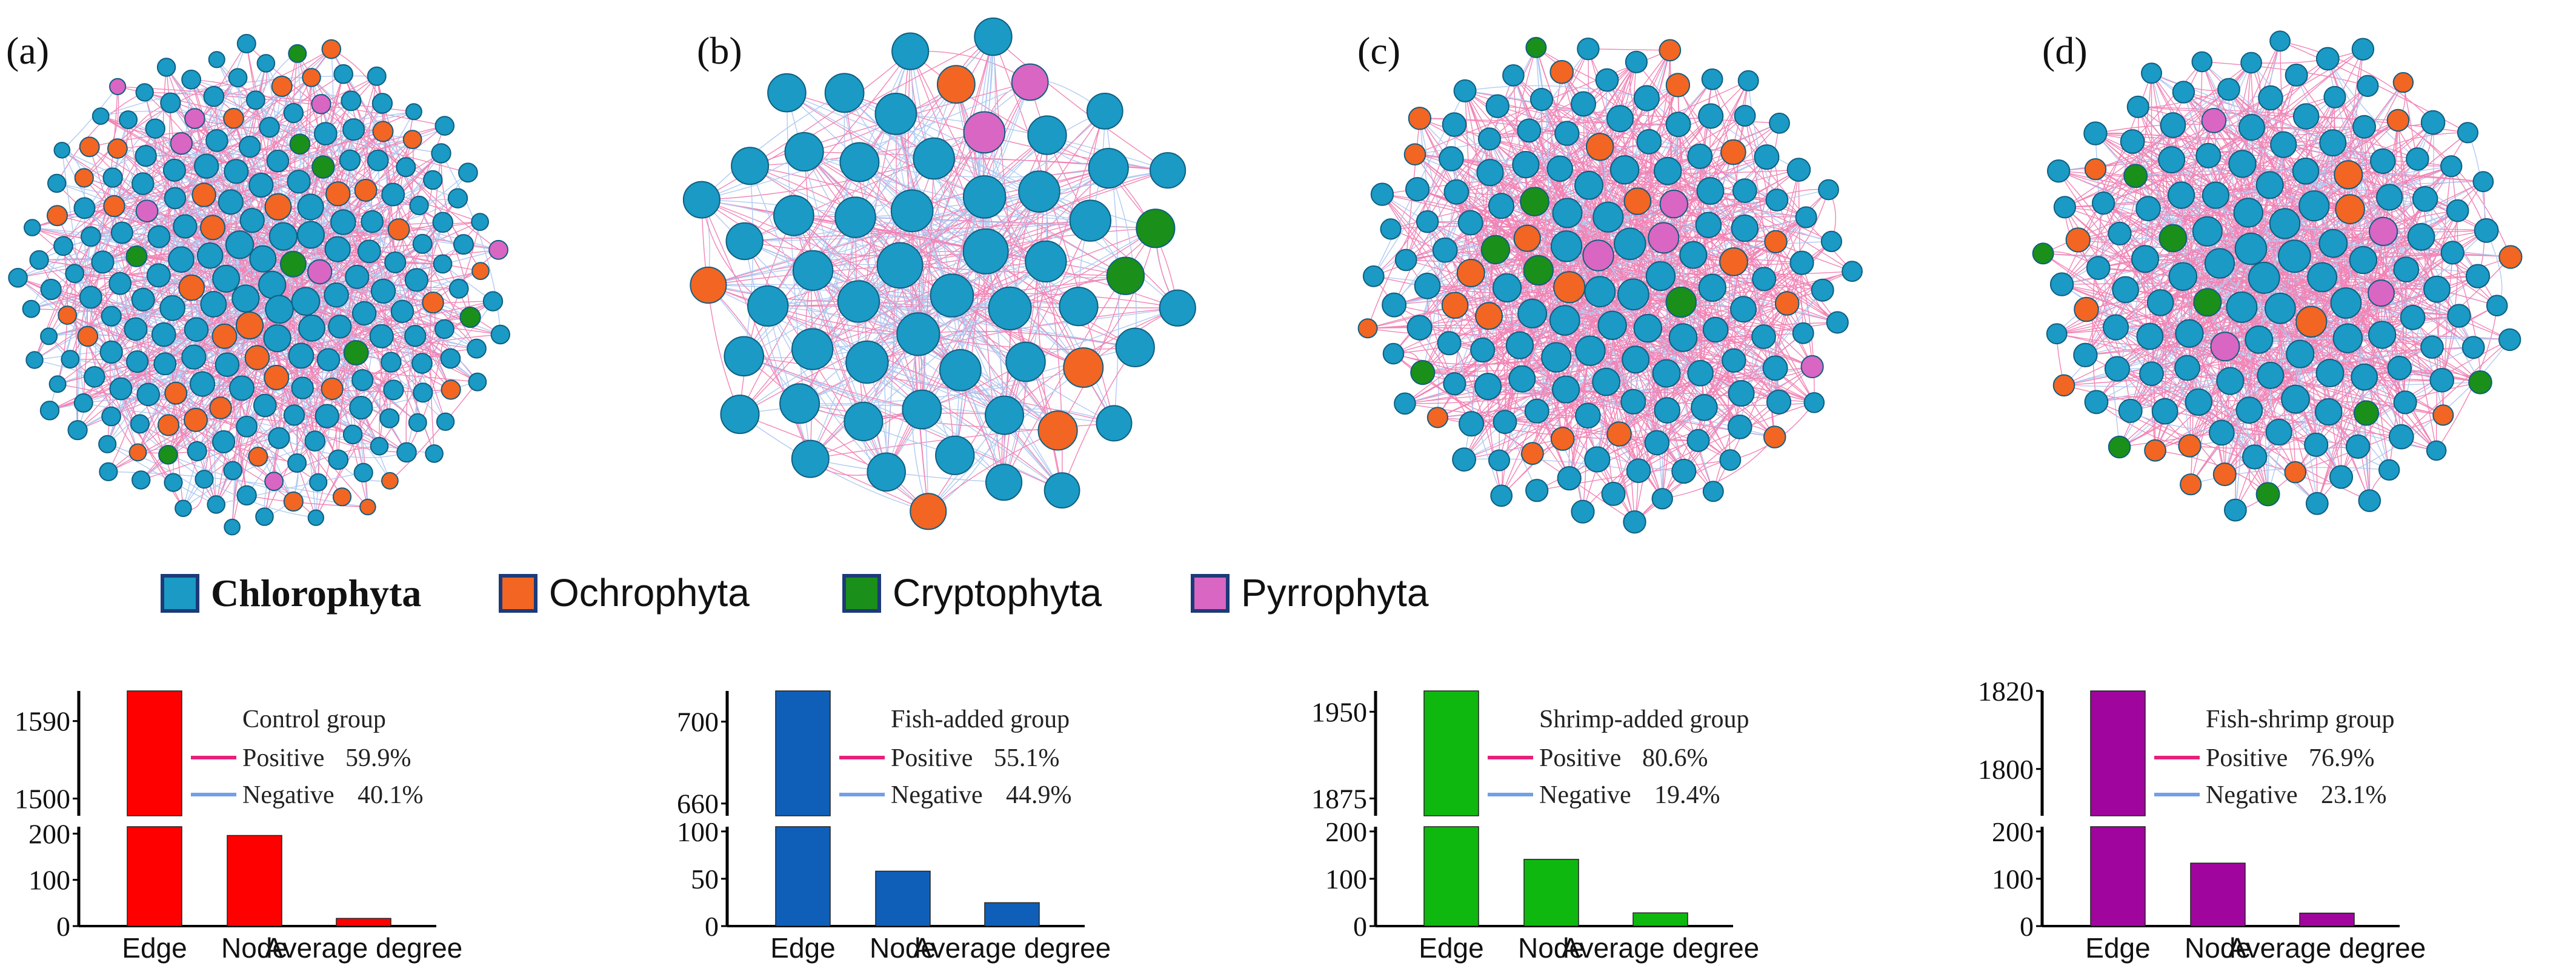 The height and width of the screenshot is (977, 2576). I want to click on network-nodes, so click(1610, 285).